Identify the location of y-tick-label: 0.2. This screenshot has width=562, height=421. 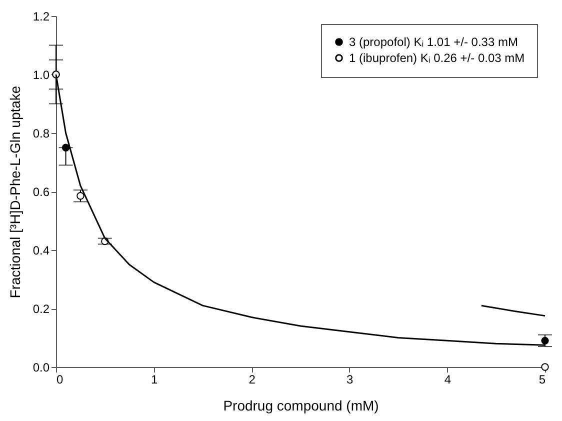
(41, 309).